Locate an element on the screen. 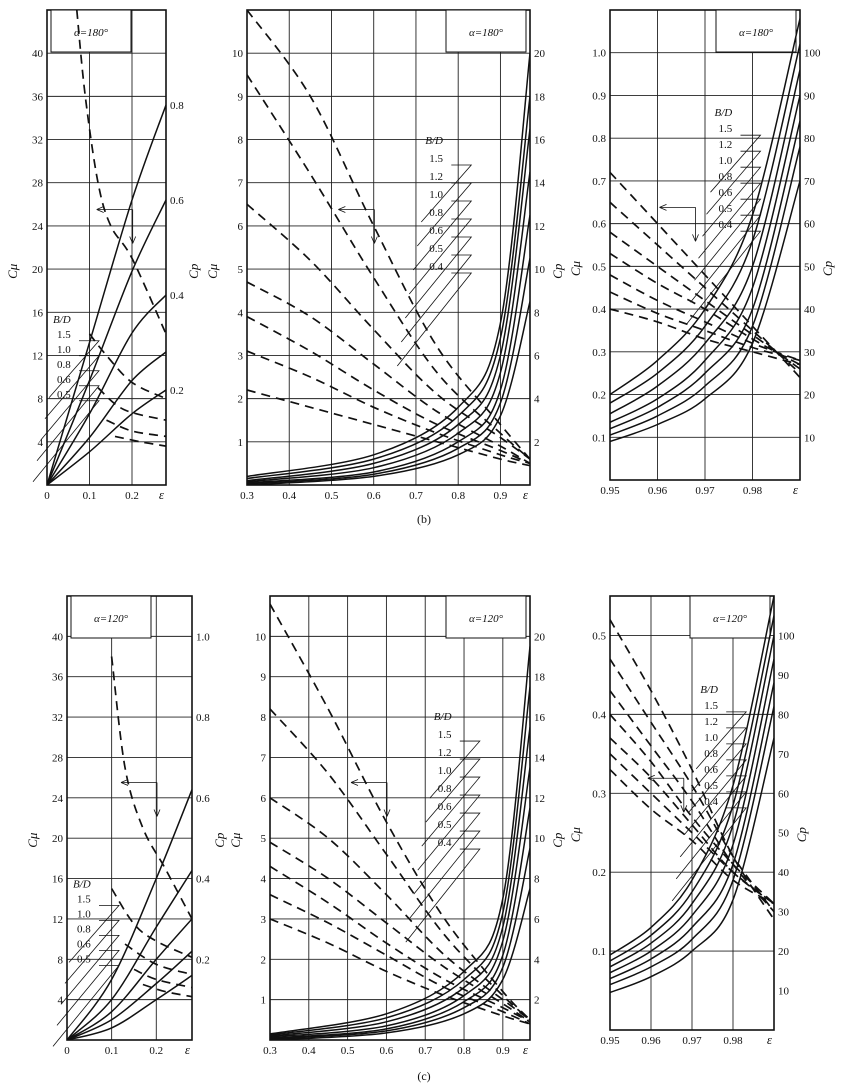 The width and height of the screenshot is (862, 1092). y-right-tick-label: 14 is located at coordinates (540, 758).